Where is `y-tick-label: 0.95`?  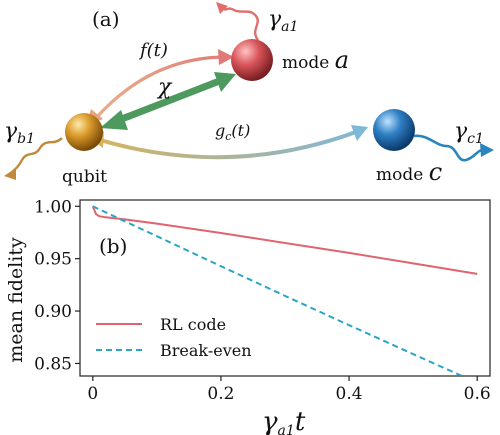 y-tick-label: 0.95 is located at coordinates (53, 260).